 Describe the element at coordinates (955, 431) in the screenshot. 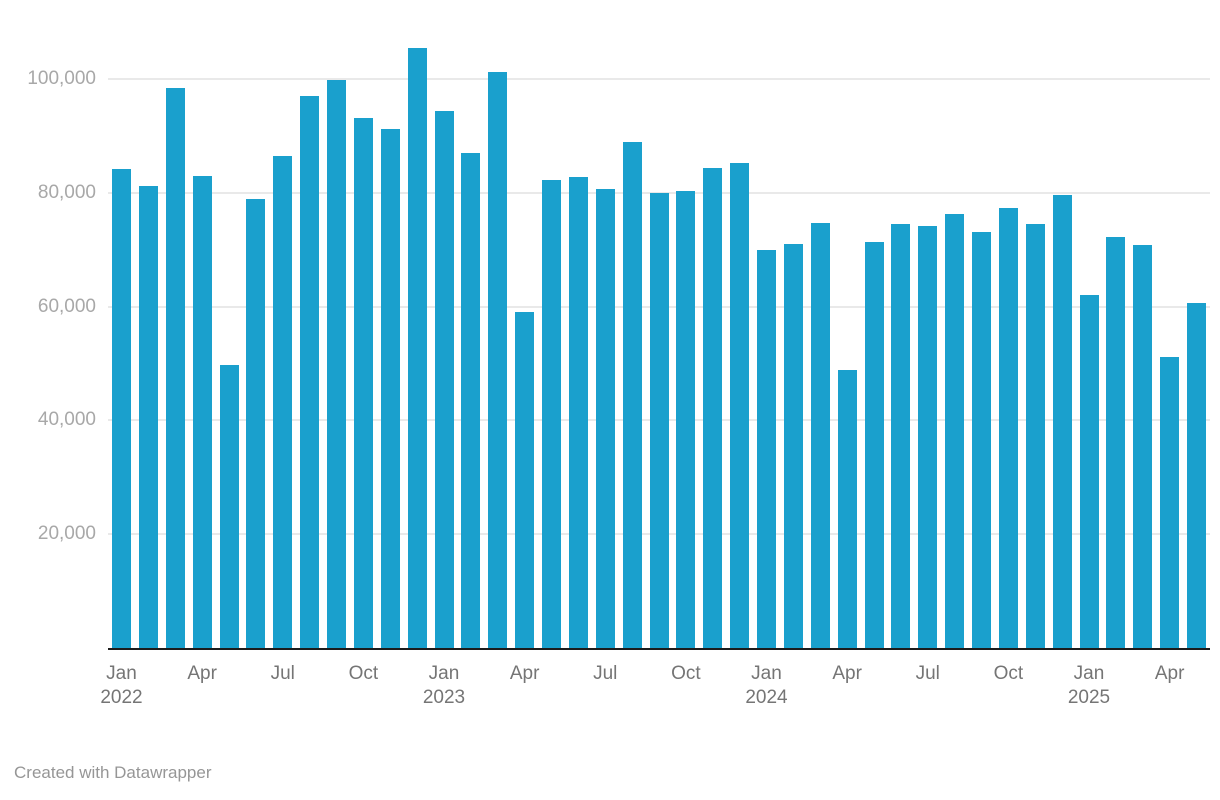

I see `bar-aug-2024` at that location.